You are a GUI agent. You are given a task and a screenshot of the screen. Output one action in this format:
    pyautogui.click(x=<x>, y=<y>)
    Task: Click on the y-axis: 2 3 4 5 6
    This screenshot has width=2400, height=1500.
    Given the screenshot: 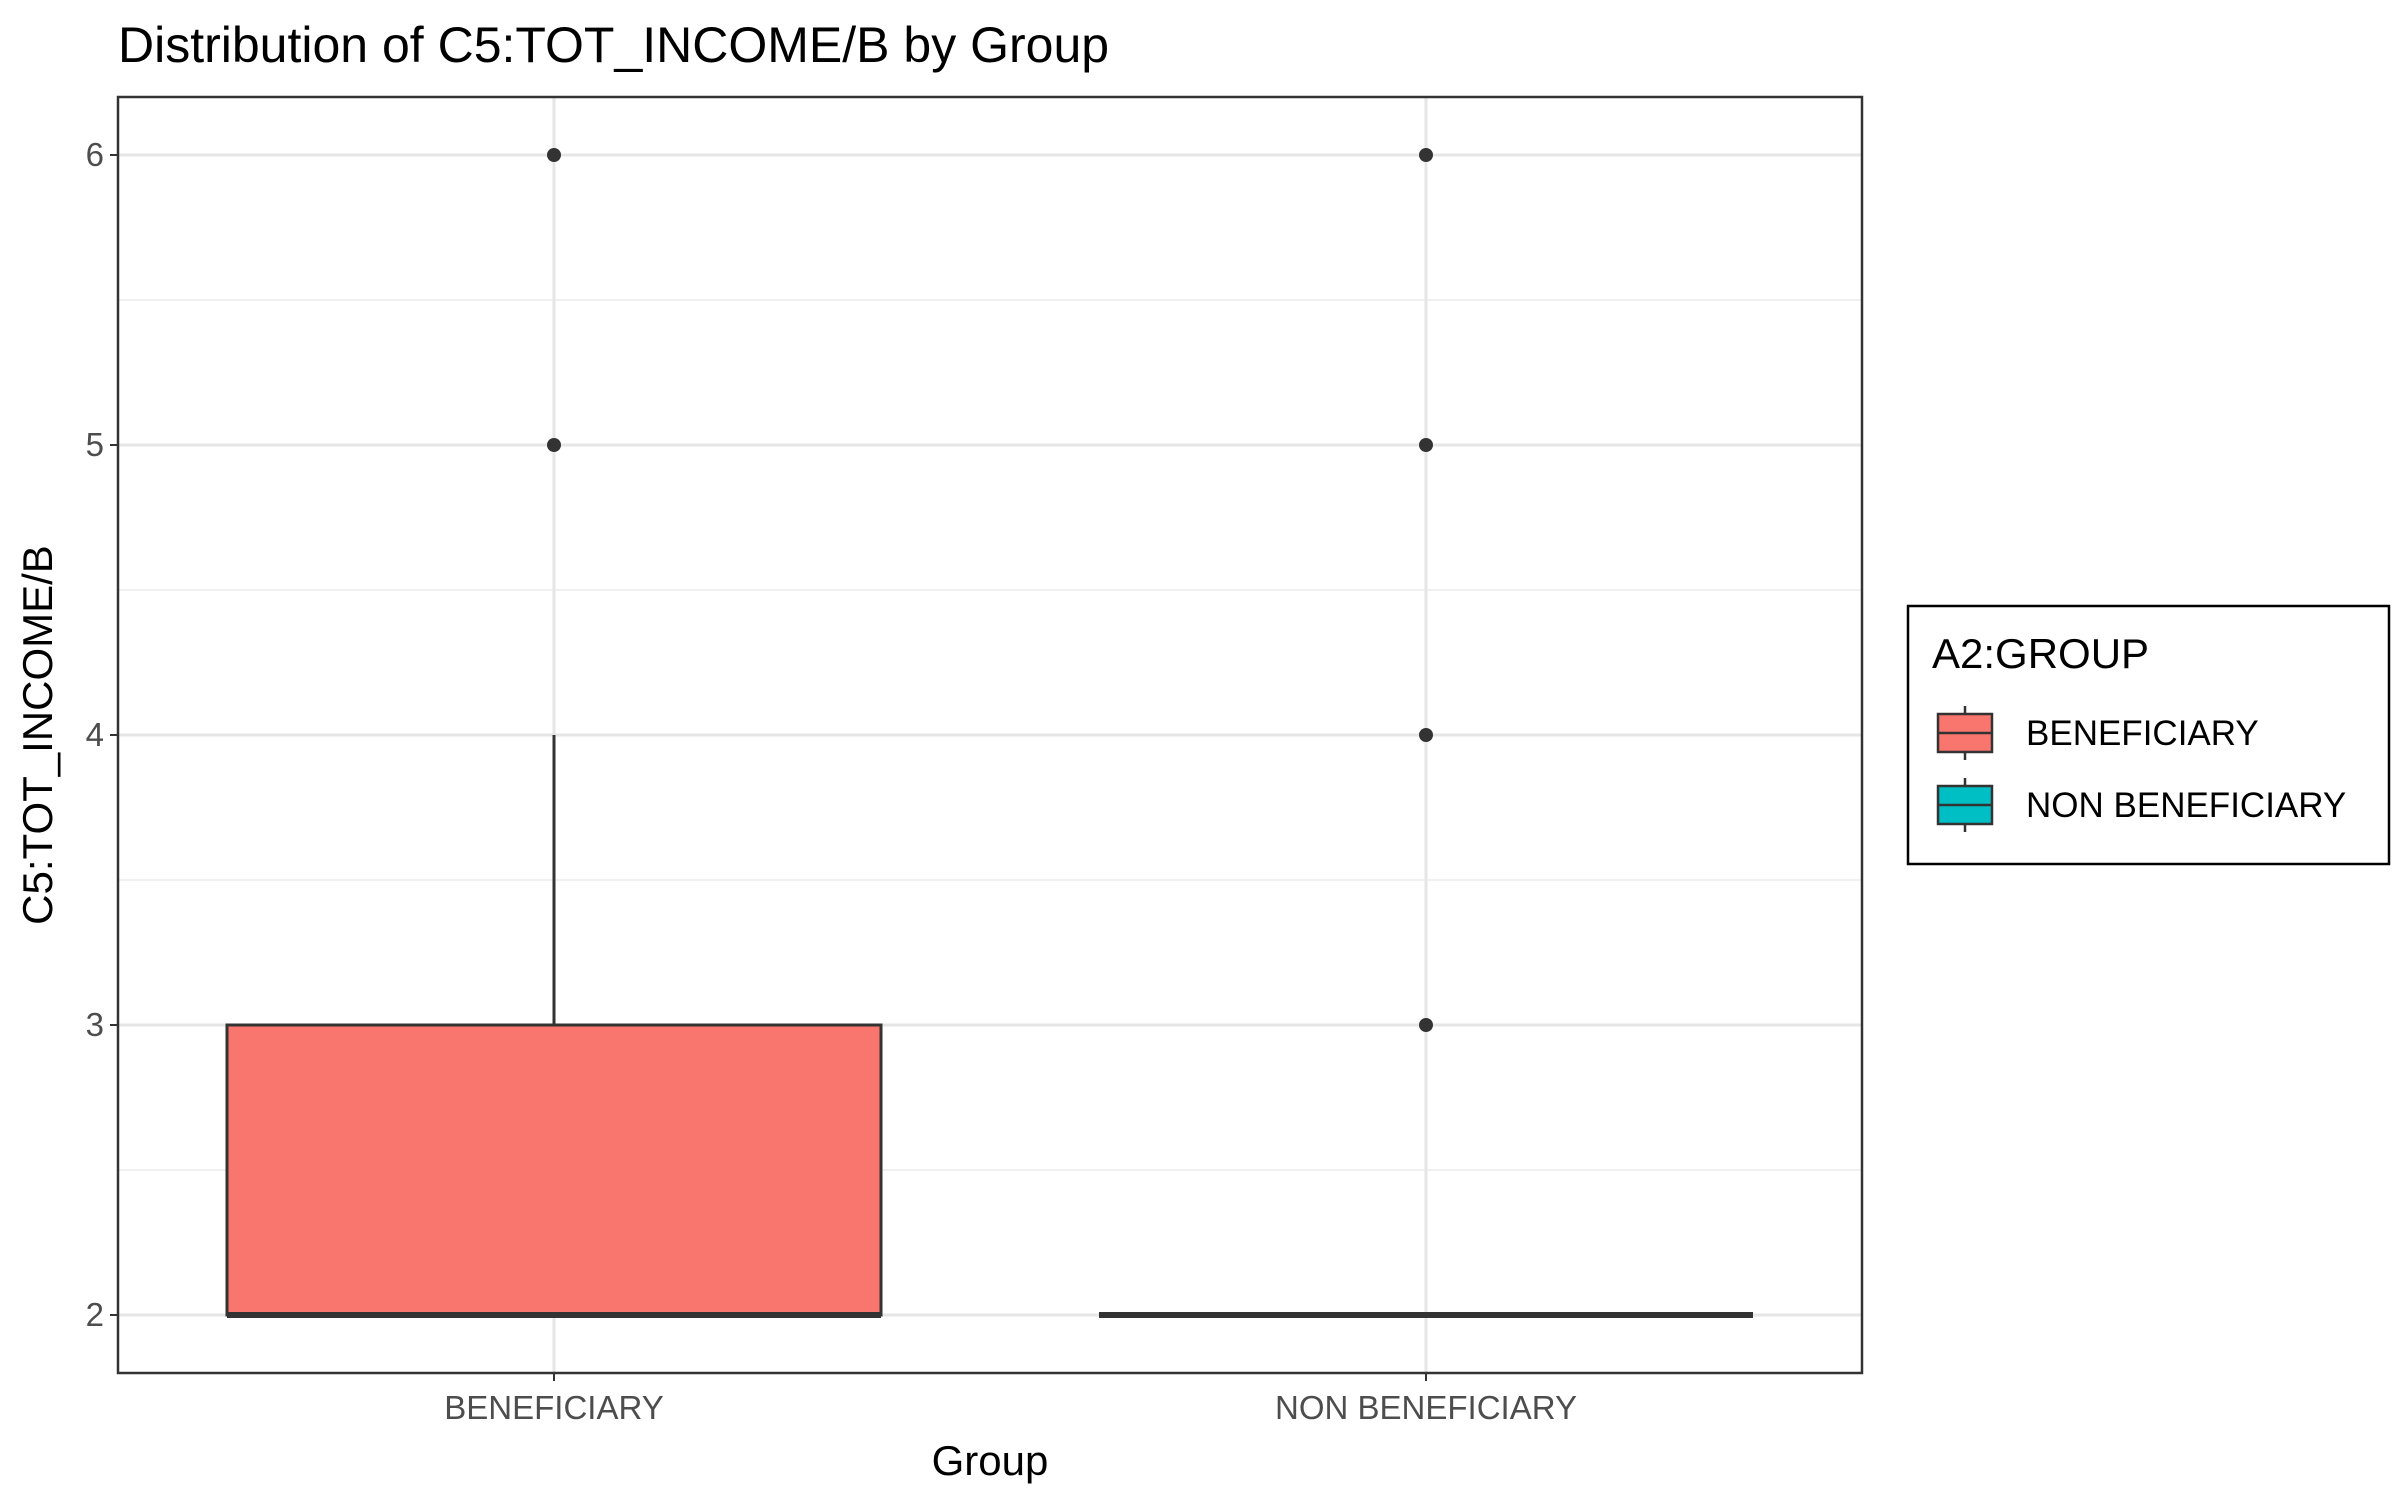 What is the action you would take?
    pyautogui.click(x=102, y=734)
    